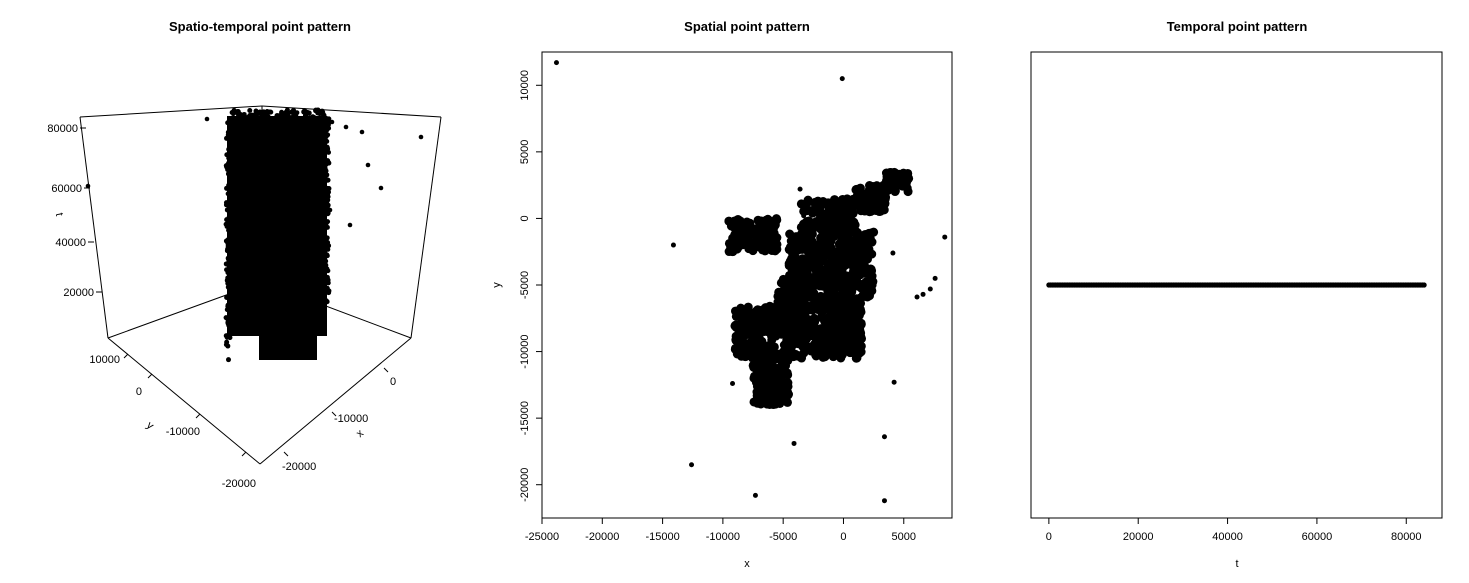 The image size is (1469, 583). What do you see at coordinates (62, 129) in the screenshot?
I see `z-tick-label: 80000` at bounding box center [62, 129].